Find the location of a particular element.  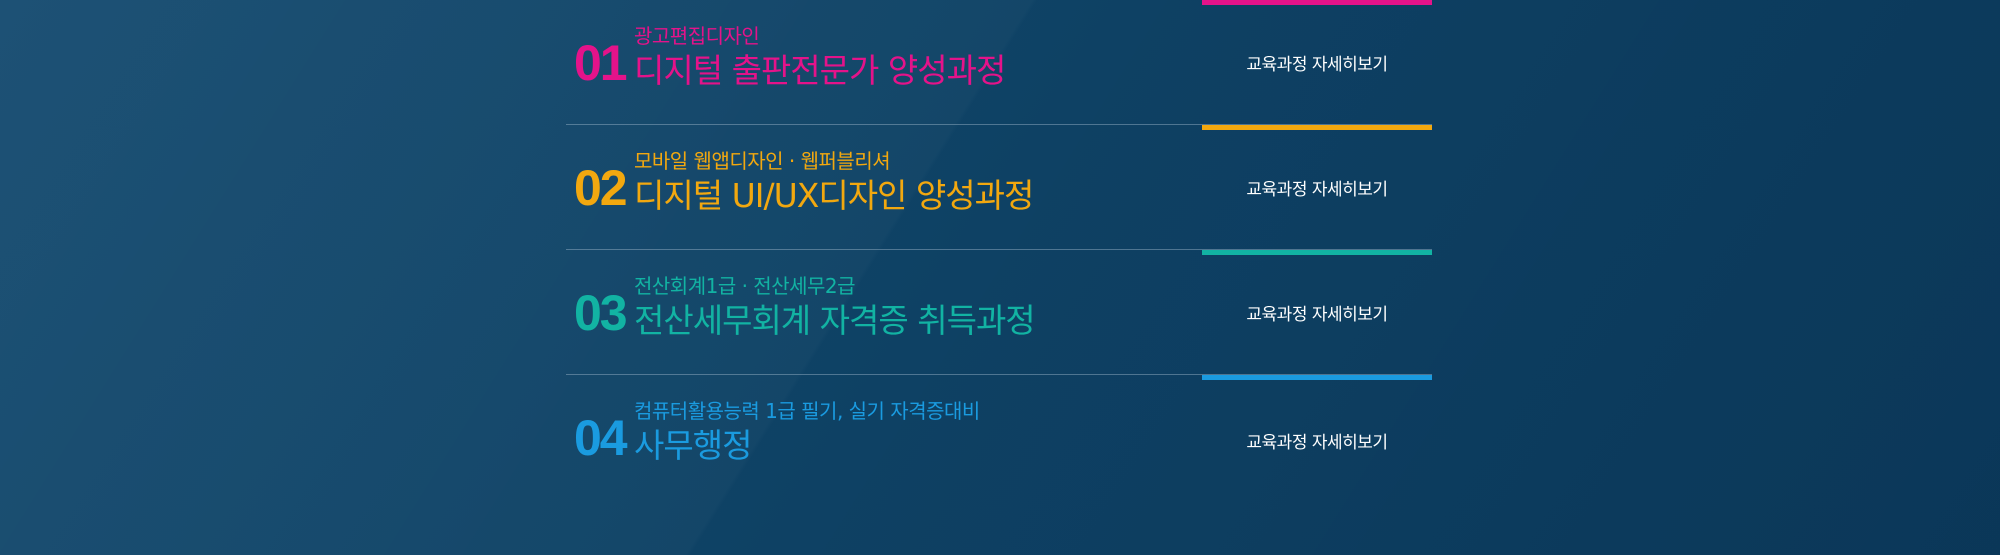

course-title: 사무행정 is located at coordinates (693, 445).